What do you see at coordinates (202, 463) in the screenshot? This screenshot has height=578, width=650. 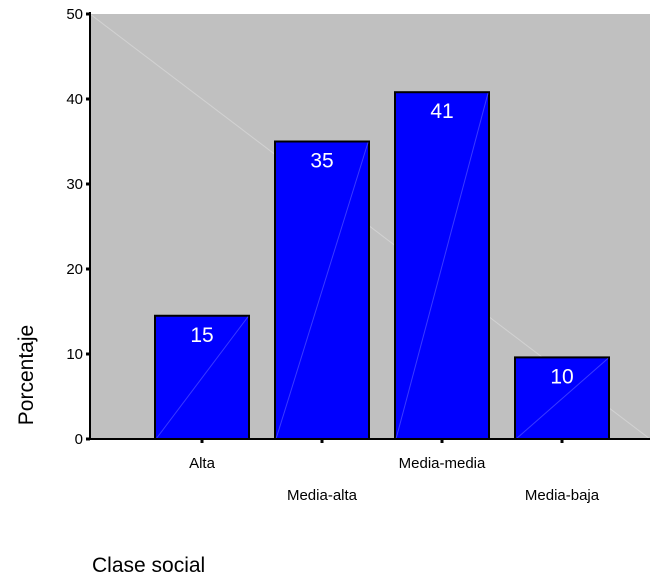 I see `x-tick-label: Alta` at bounding box center [202, 463].